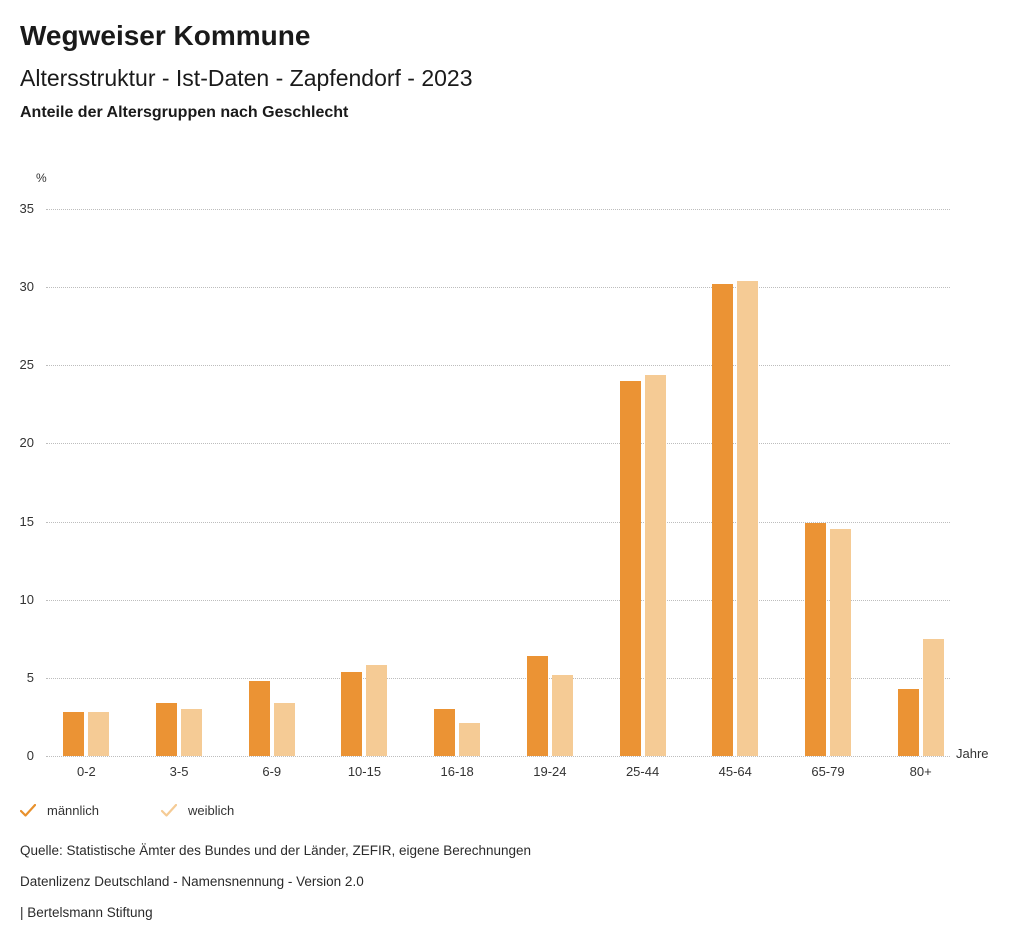  I want to click on y-tick-30: 30, so click(26, 287).